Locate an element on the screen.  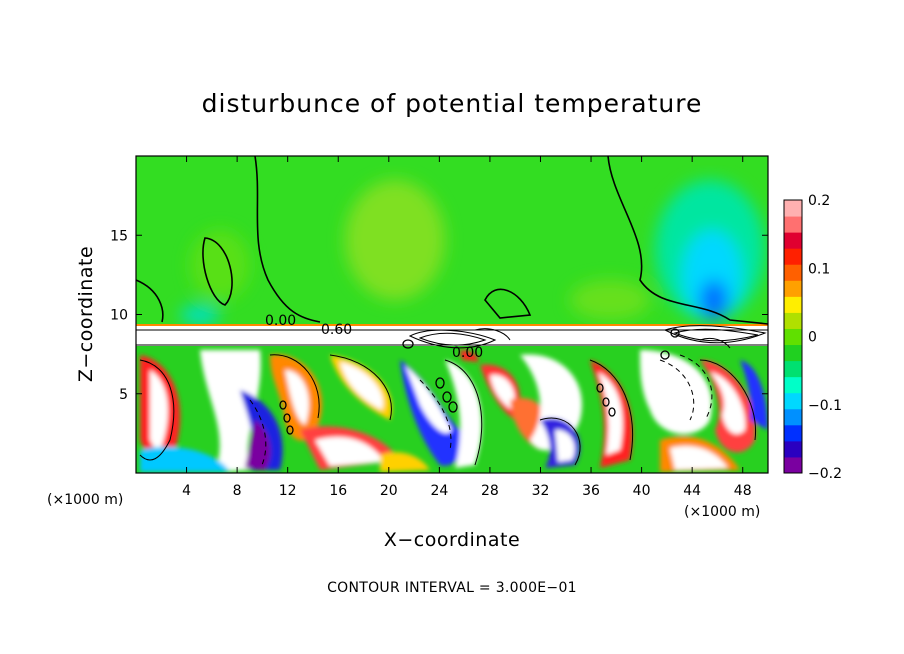
y-tick-label: 5 is located at coordinates (123, 395).